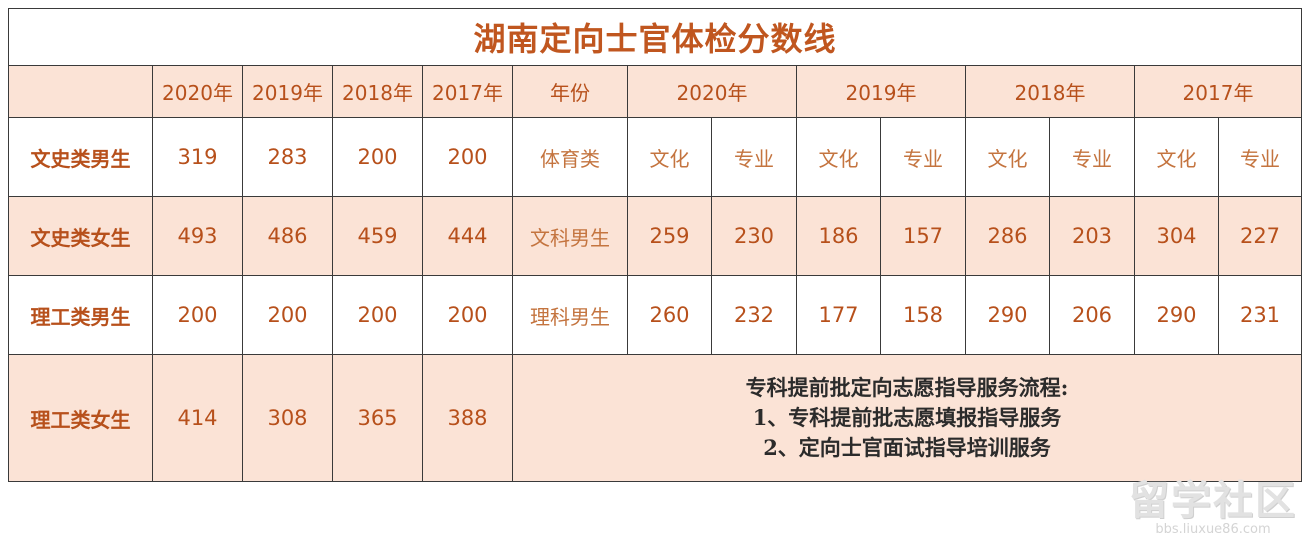  I want to click on score-cell: 414, so click(197, 418).